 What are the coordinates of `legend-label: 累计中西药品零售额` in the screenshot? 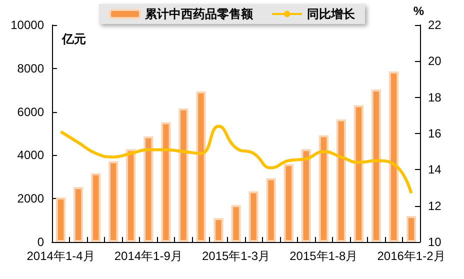 It's located at (199, 14).